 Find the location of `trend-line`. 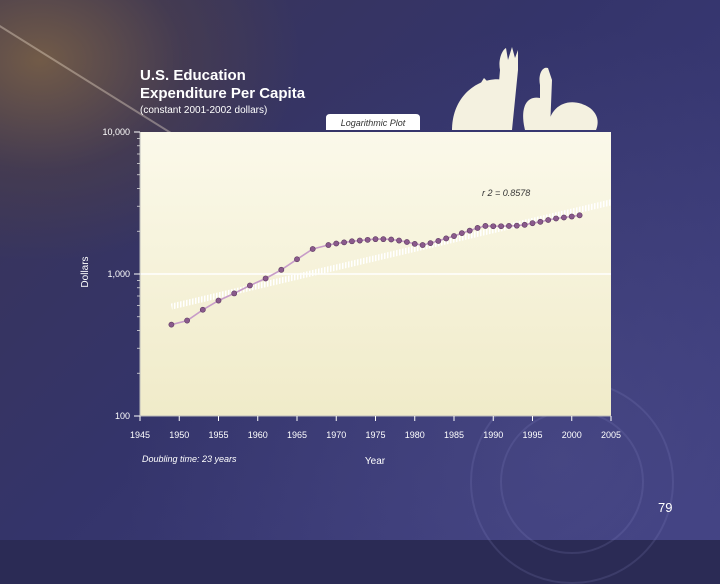

trend-line is located at coordinates (391, 254).